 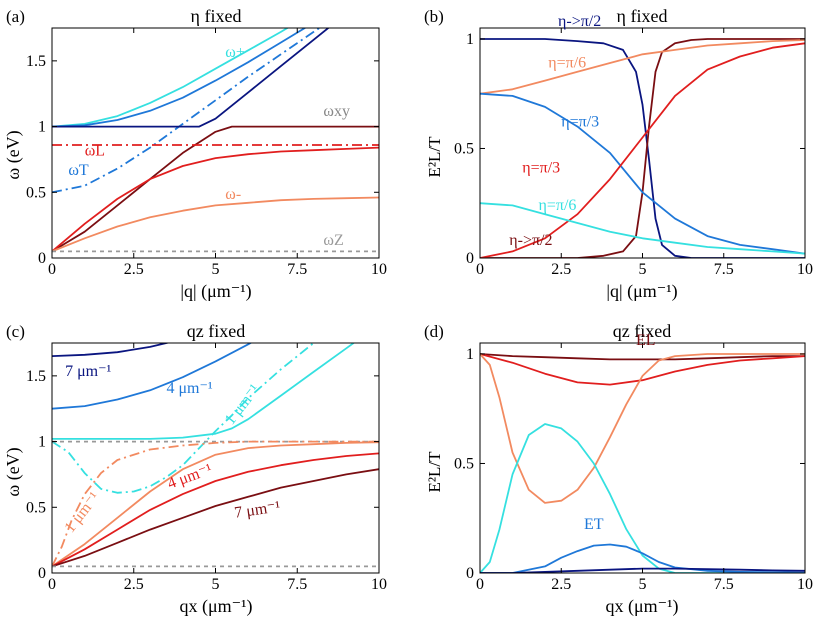 I want to click on annotation-a-0: ω+, so click(x=235, y=52).